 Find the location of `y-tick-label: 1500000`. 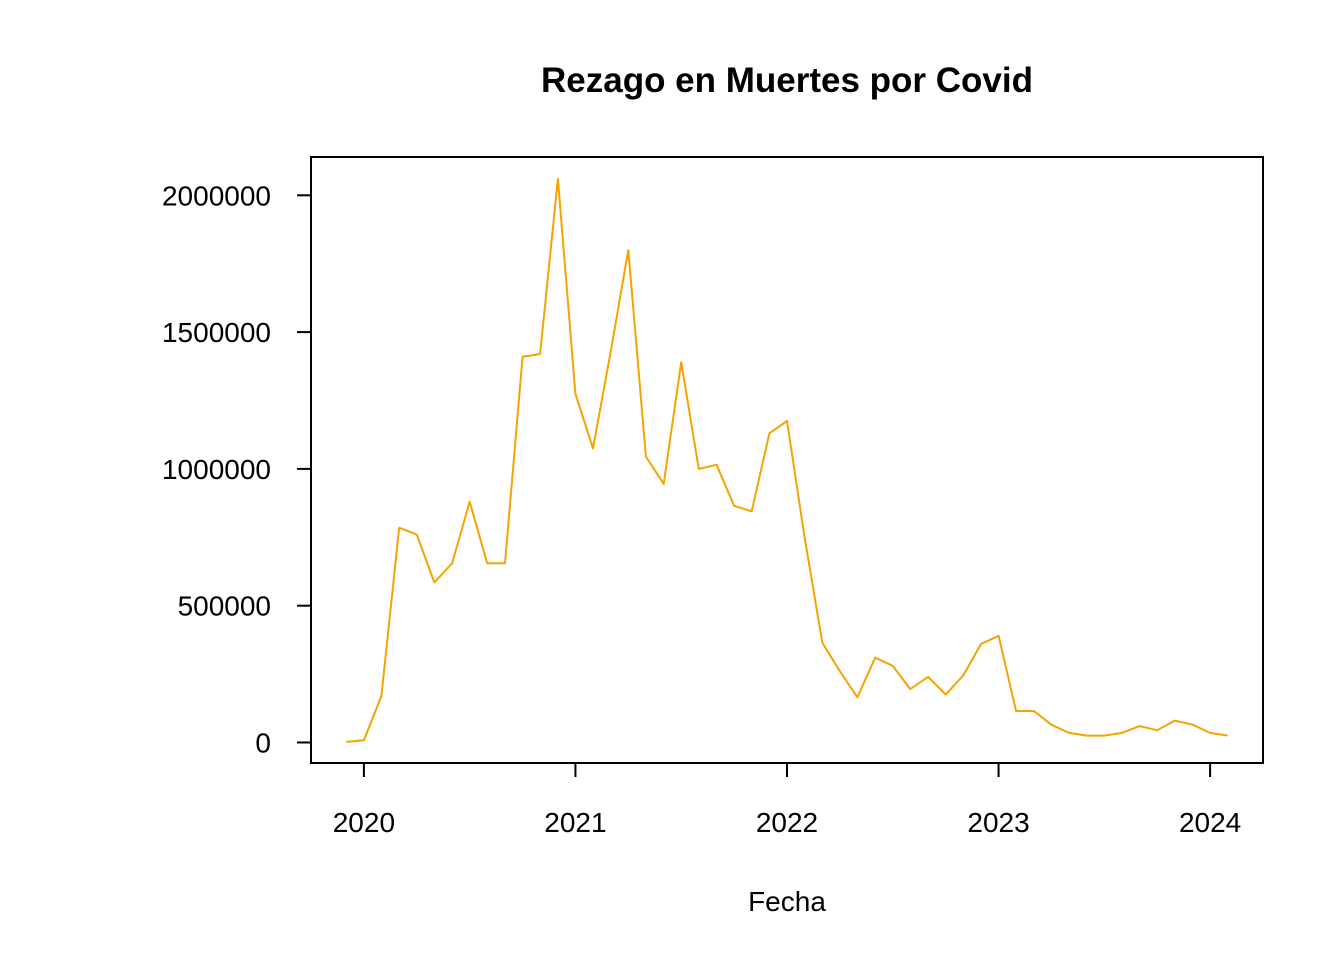

y-tick-label: 1500000 is located at coordinates (216, 332).